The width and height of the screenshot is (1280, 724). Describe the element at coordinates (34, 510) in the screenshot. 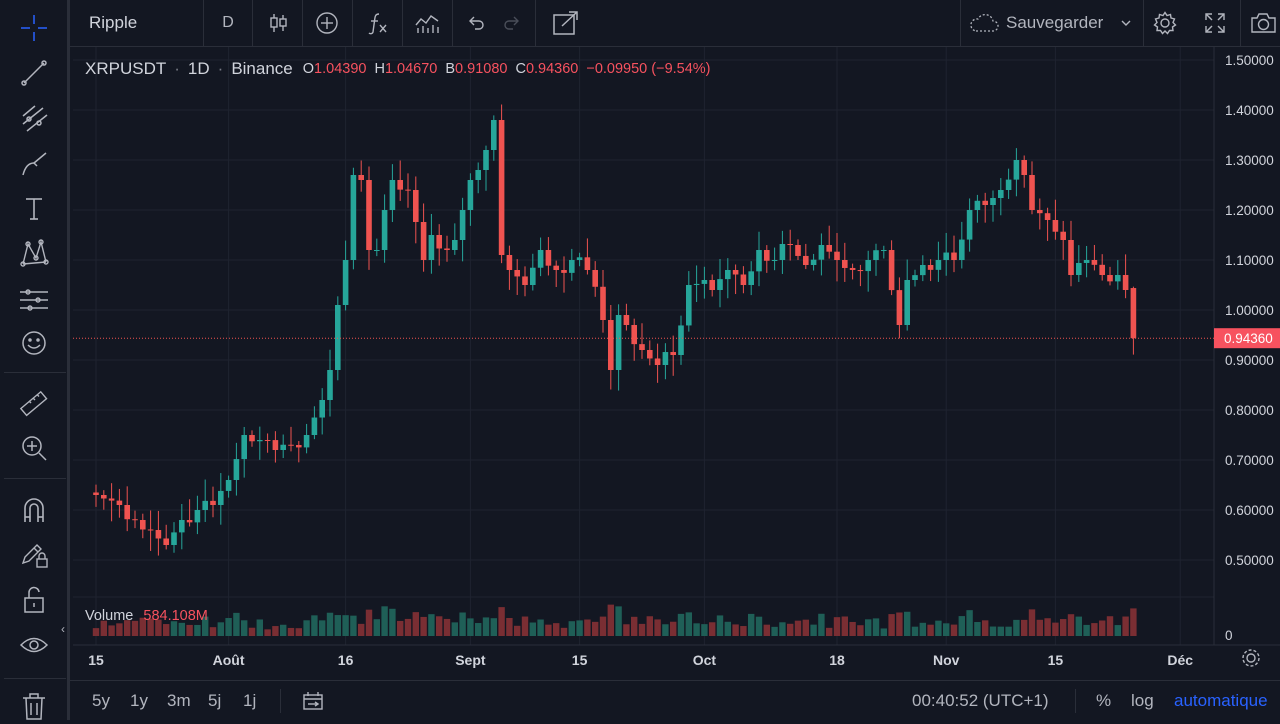

I see `magnet-tool` at that location.